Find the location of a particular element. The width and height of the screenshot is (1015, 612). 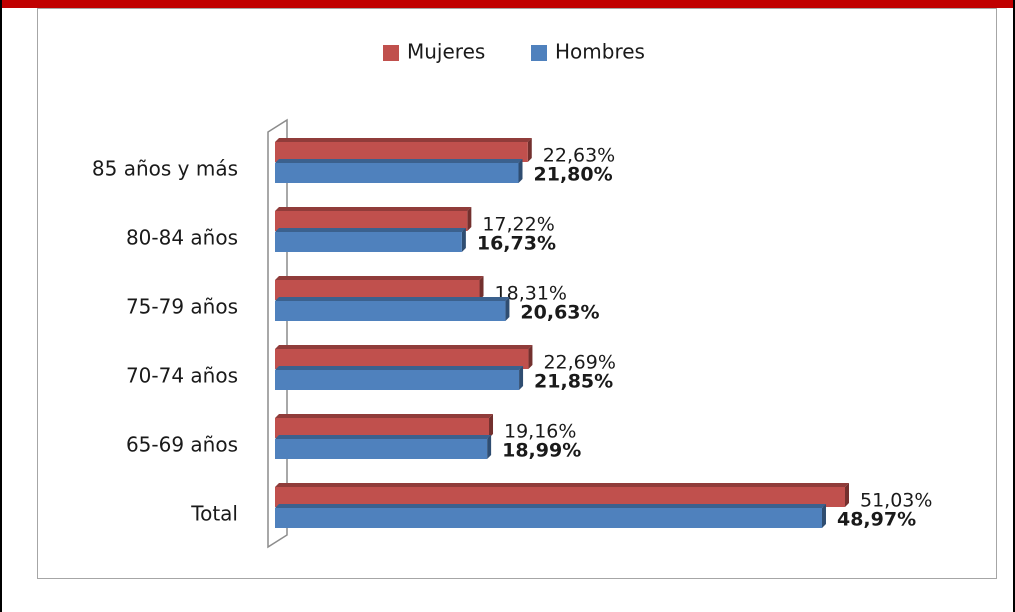

value-label: 51,03% is located at coordinates (896, 501).